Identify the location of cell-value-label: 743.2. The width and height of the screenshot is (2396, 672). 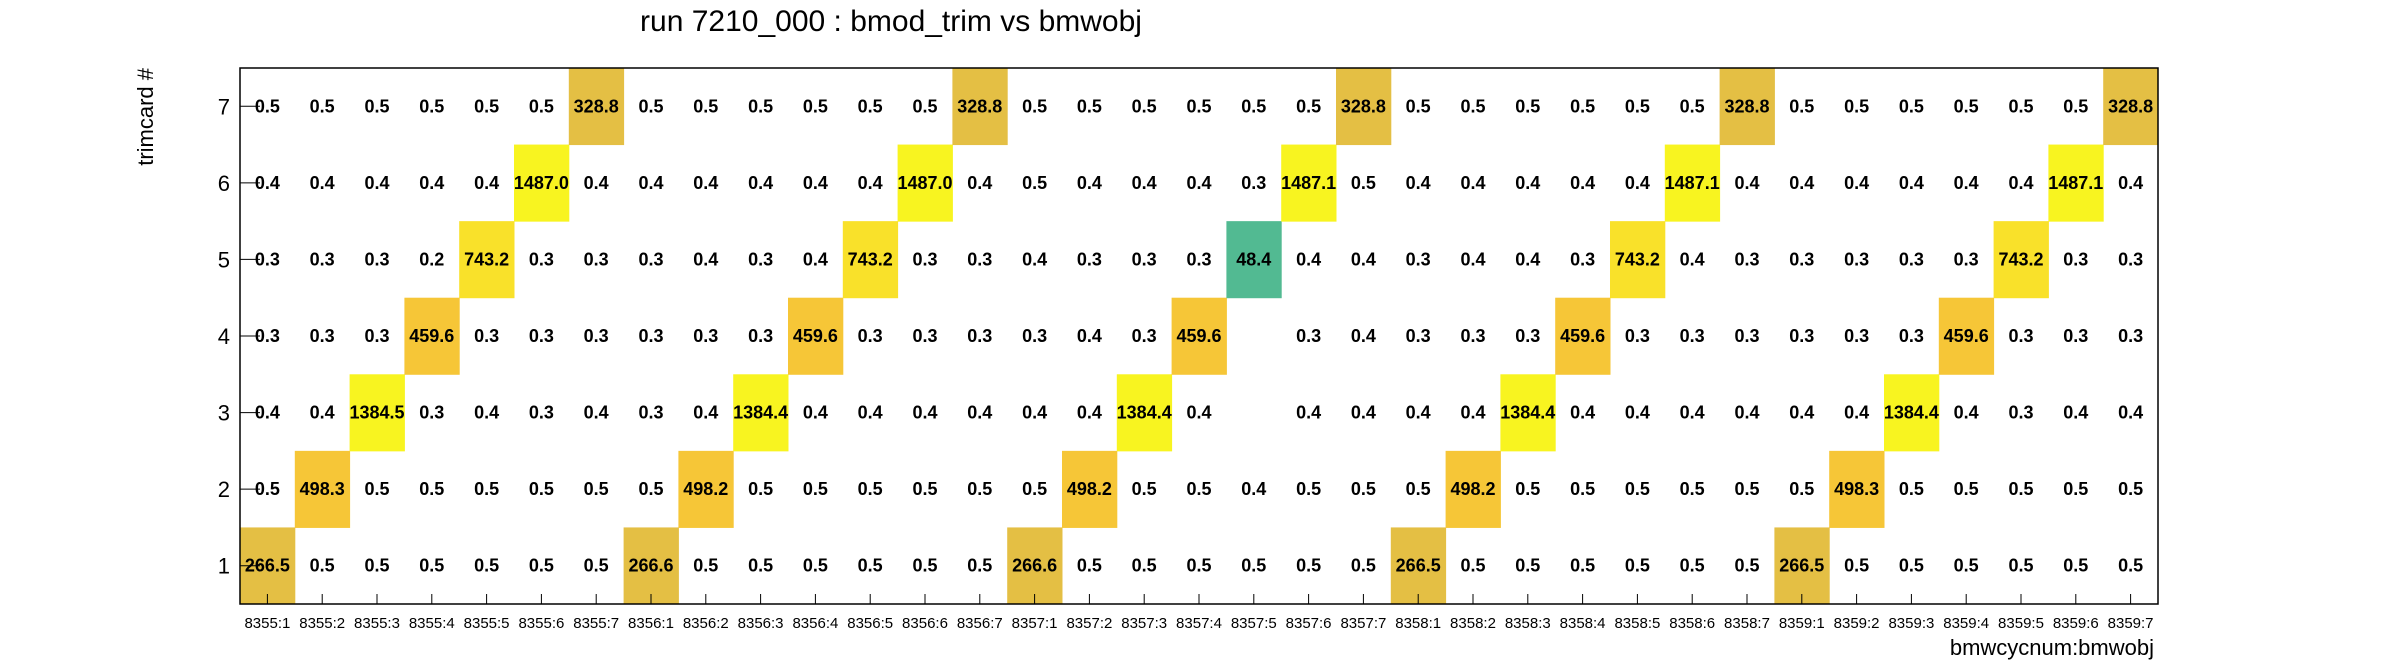
(2020, 259).